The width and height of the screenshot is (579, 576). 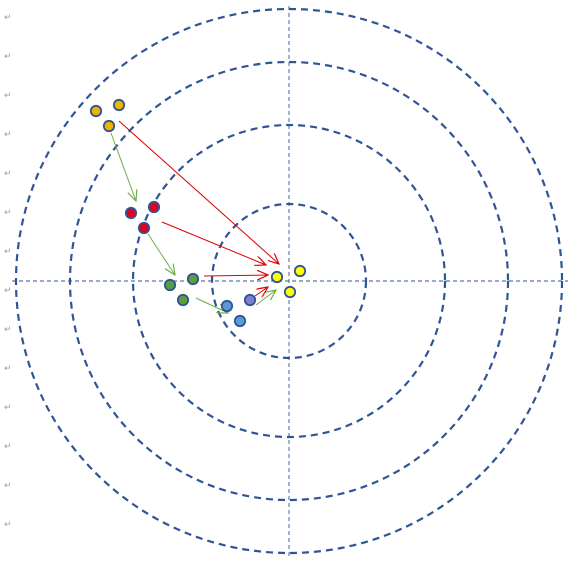 I want to click on arrow-red-to-green, so click(x=161, y=254).